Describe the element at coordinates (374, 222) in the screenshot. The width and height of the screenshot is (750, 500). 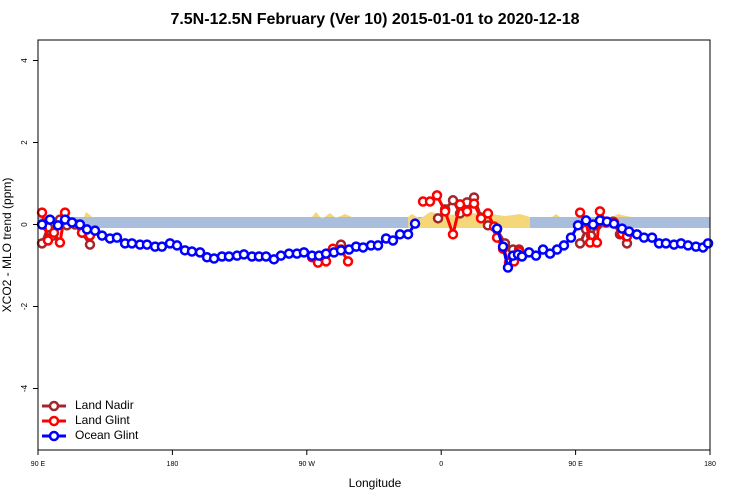
I see `ocean-band` at that location.